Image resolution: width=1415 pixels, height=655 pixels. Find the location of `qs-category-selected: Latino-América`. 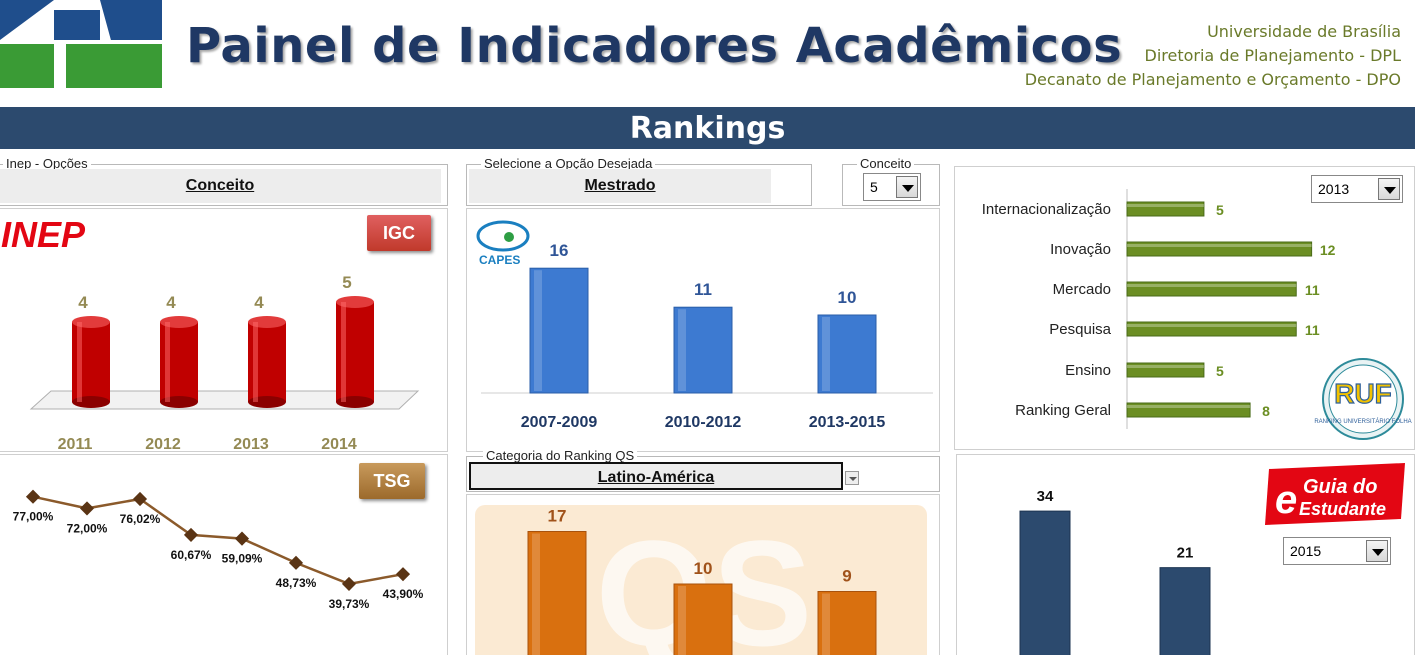

qs-category-selected: Latino-América is located at coordinates (656, 476).